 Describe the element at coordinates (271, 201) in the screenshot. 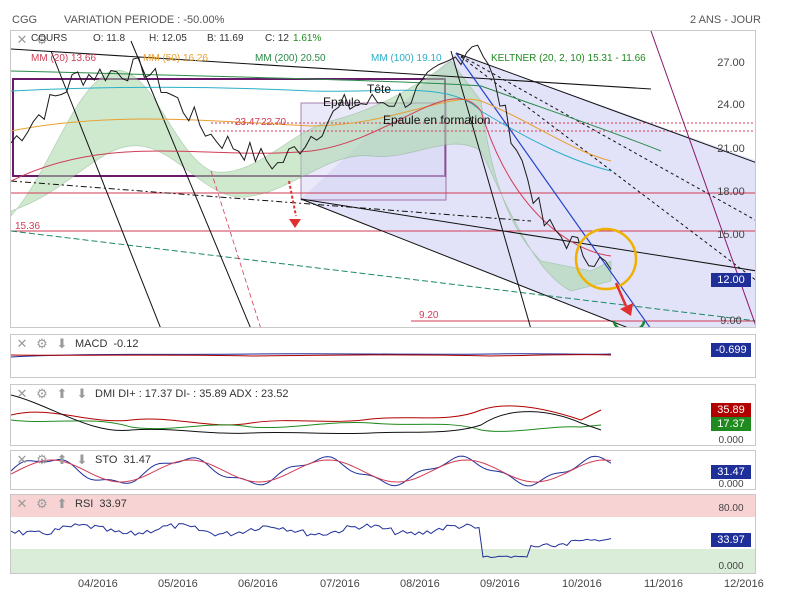

I see `neckline` at that location.